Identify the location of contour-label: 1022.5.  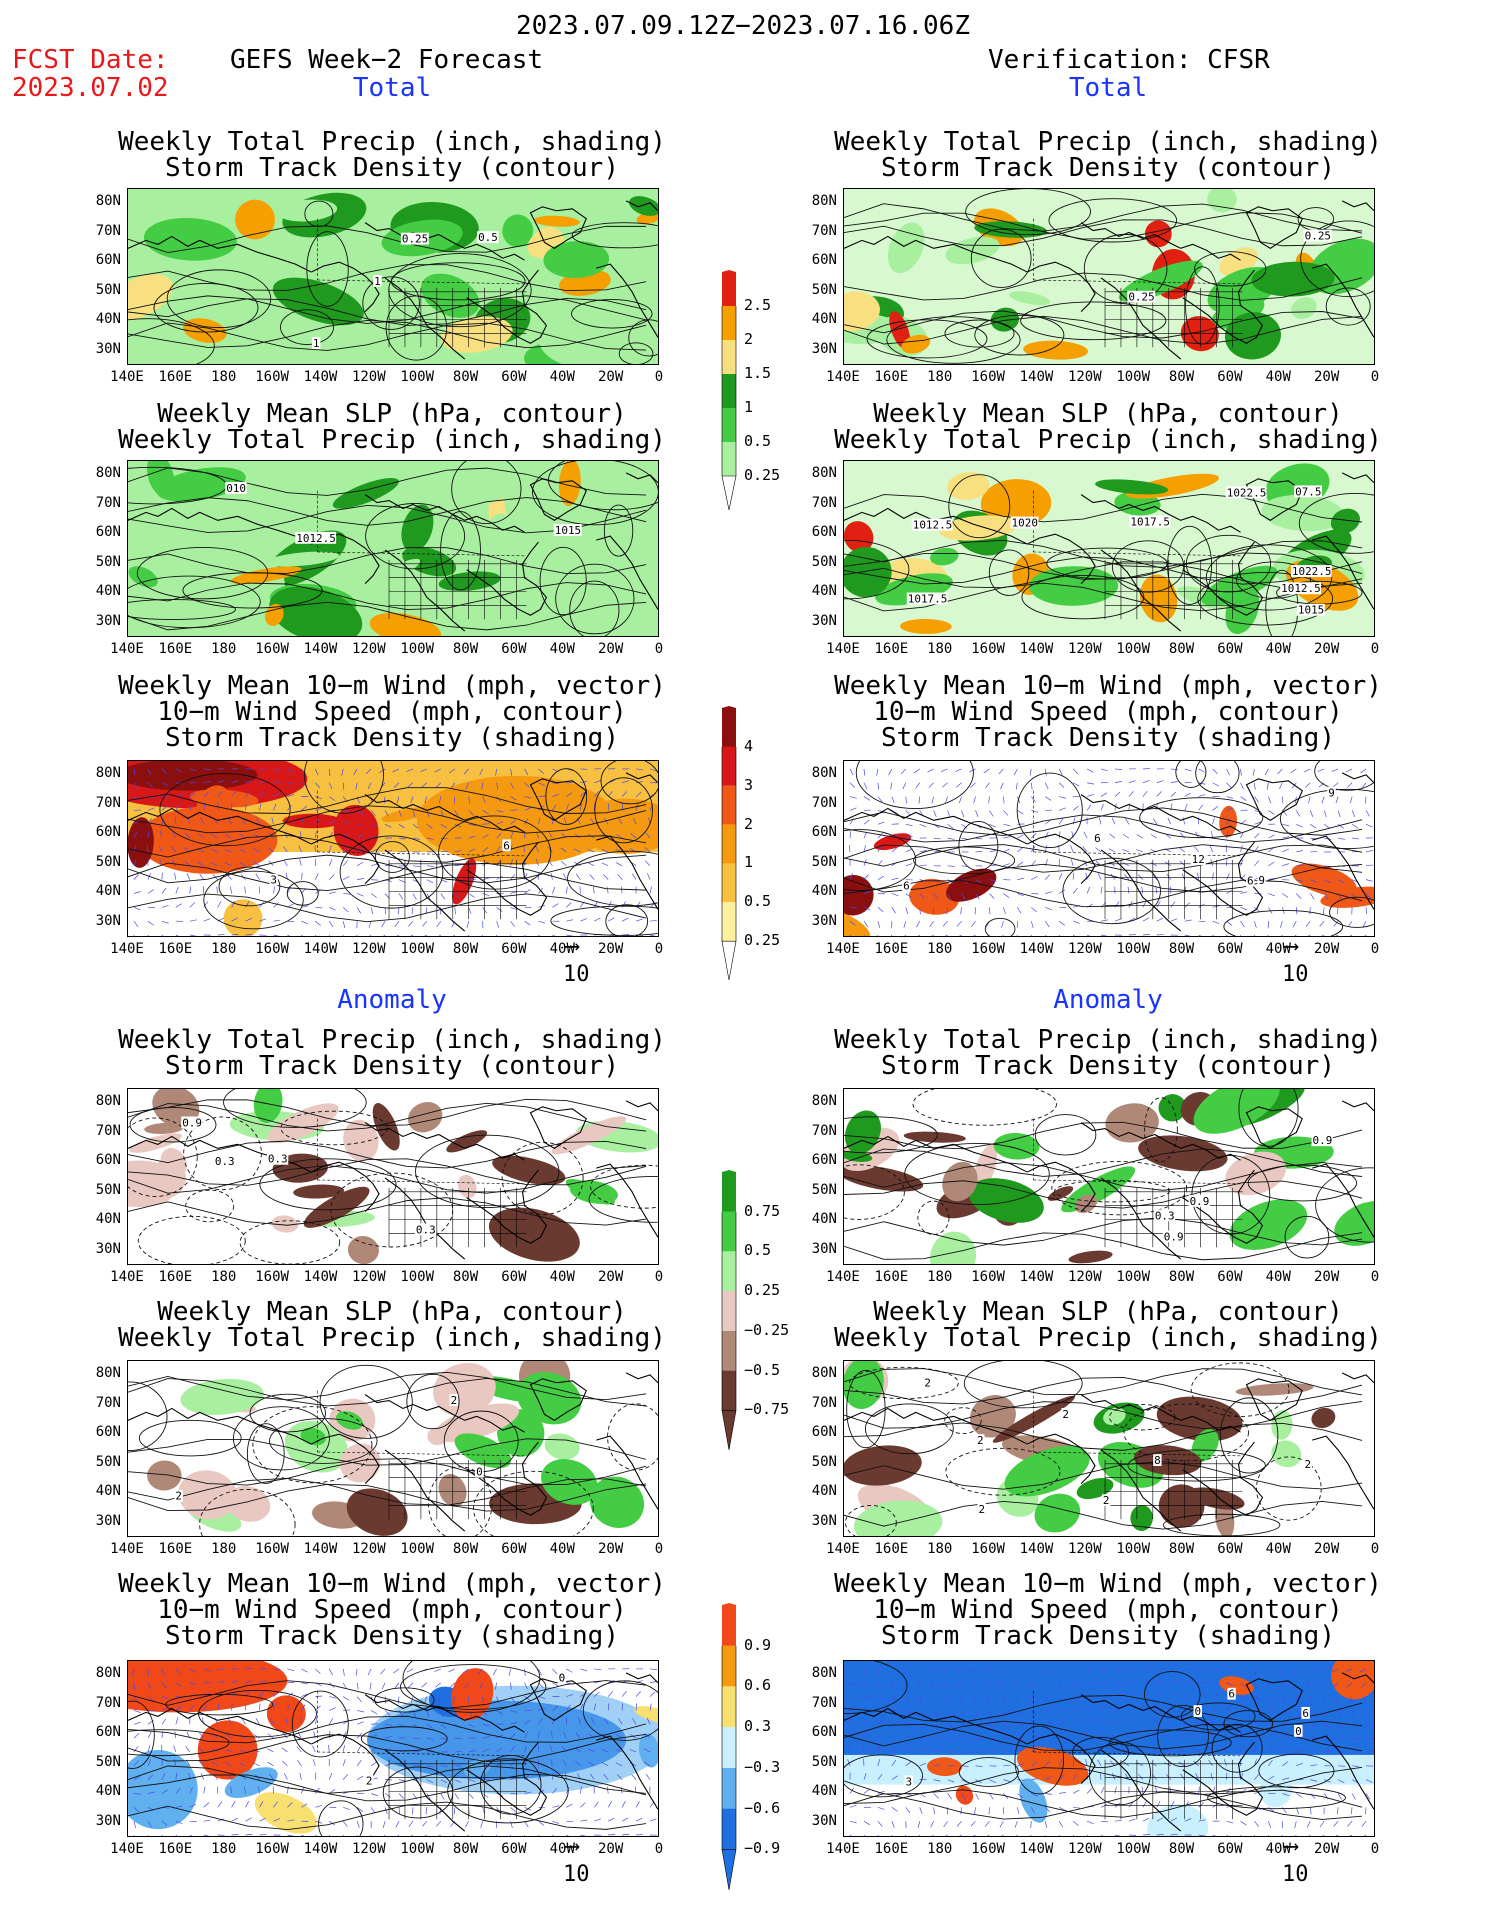
(1247, 492).